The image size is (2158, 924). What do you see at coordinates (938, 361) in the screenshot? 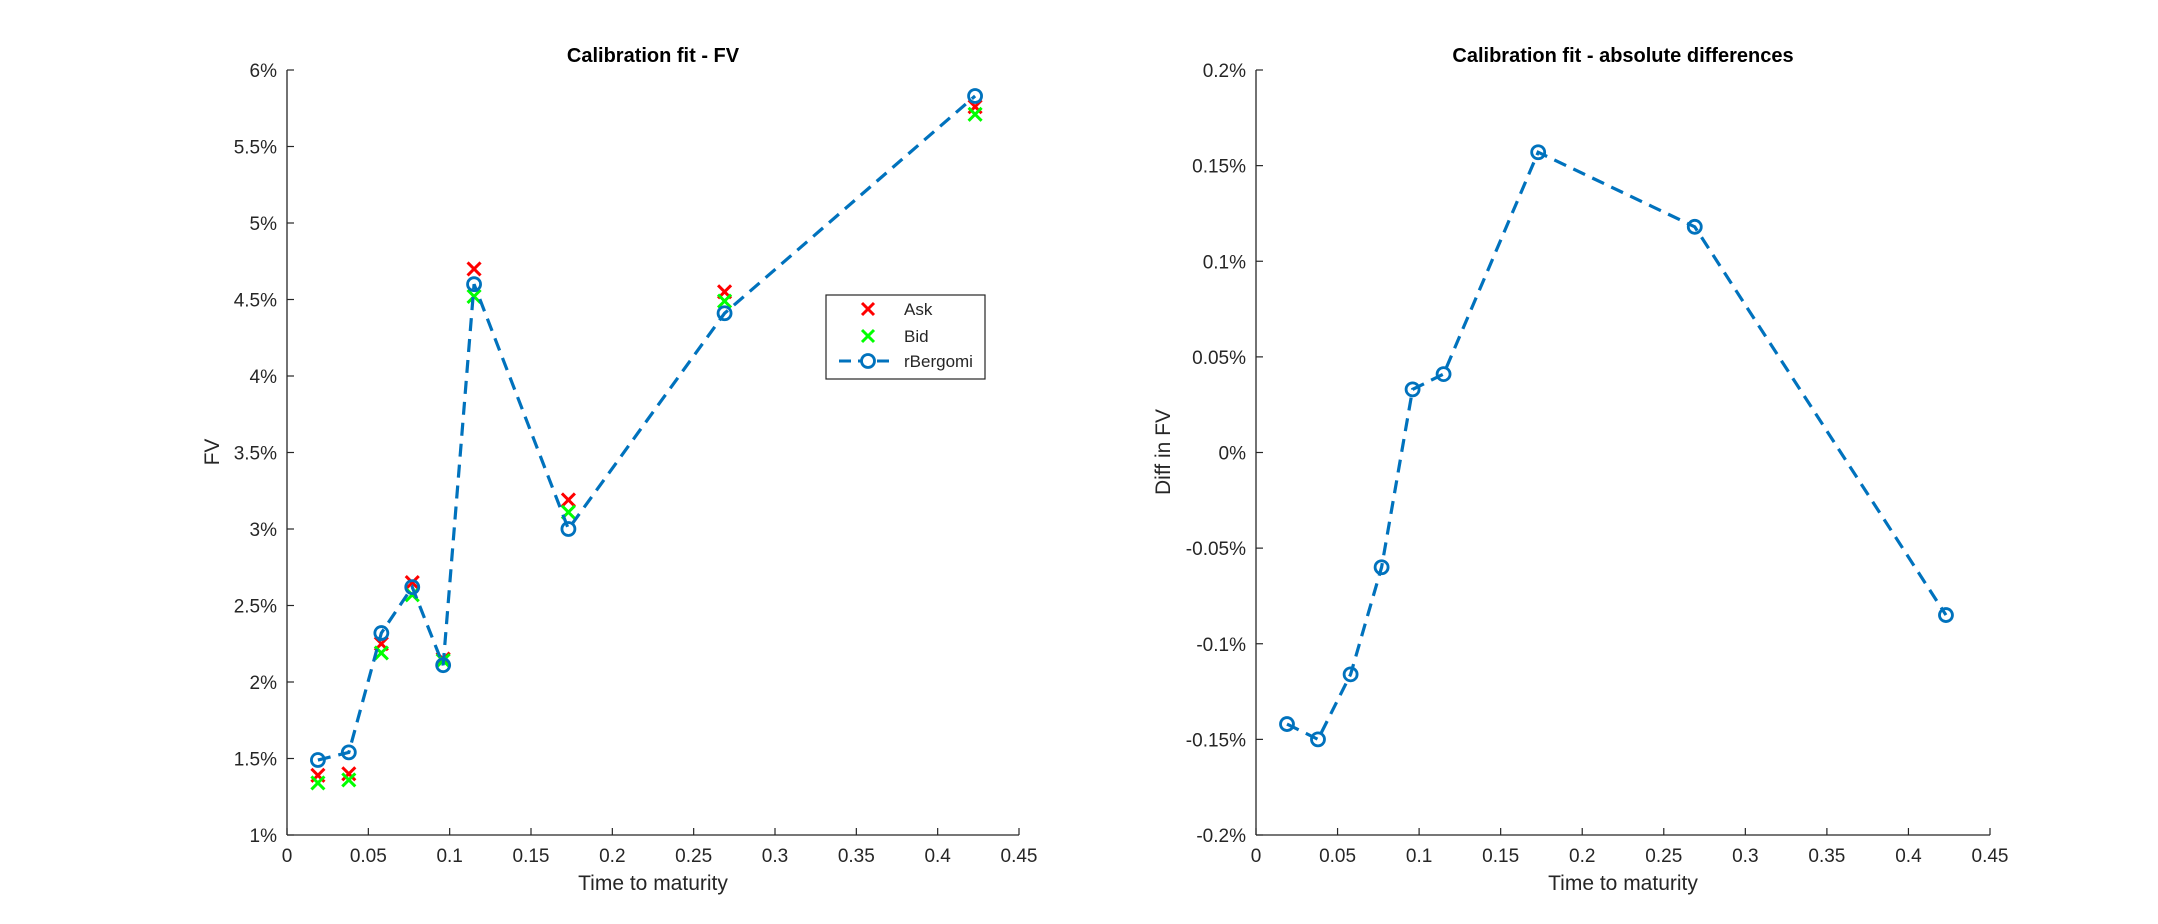
I see `legend-rbergomi-label: rBergomi` at bounding box center [938, 361].